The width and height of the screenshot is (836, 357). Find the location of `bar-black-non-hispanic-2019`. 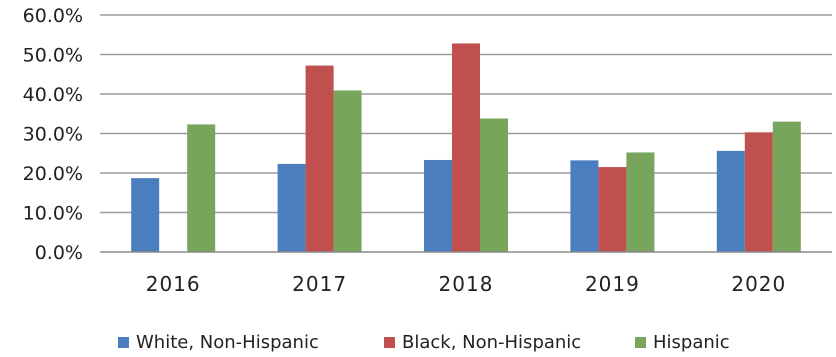

bar-black-non-hispanic-2019 is located at coordinates (612, 209).